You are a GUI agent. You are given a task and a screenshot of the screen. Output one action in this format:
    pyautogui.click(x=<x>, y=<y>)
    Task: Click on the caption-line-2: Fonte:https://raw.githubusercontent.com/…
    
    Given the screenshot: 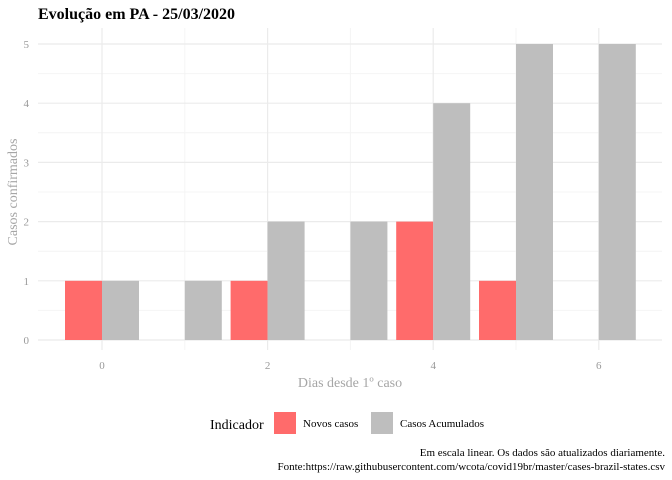 What is the action you would take?
    pyautogui.click(x=471, y=467)
    